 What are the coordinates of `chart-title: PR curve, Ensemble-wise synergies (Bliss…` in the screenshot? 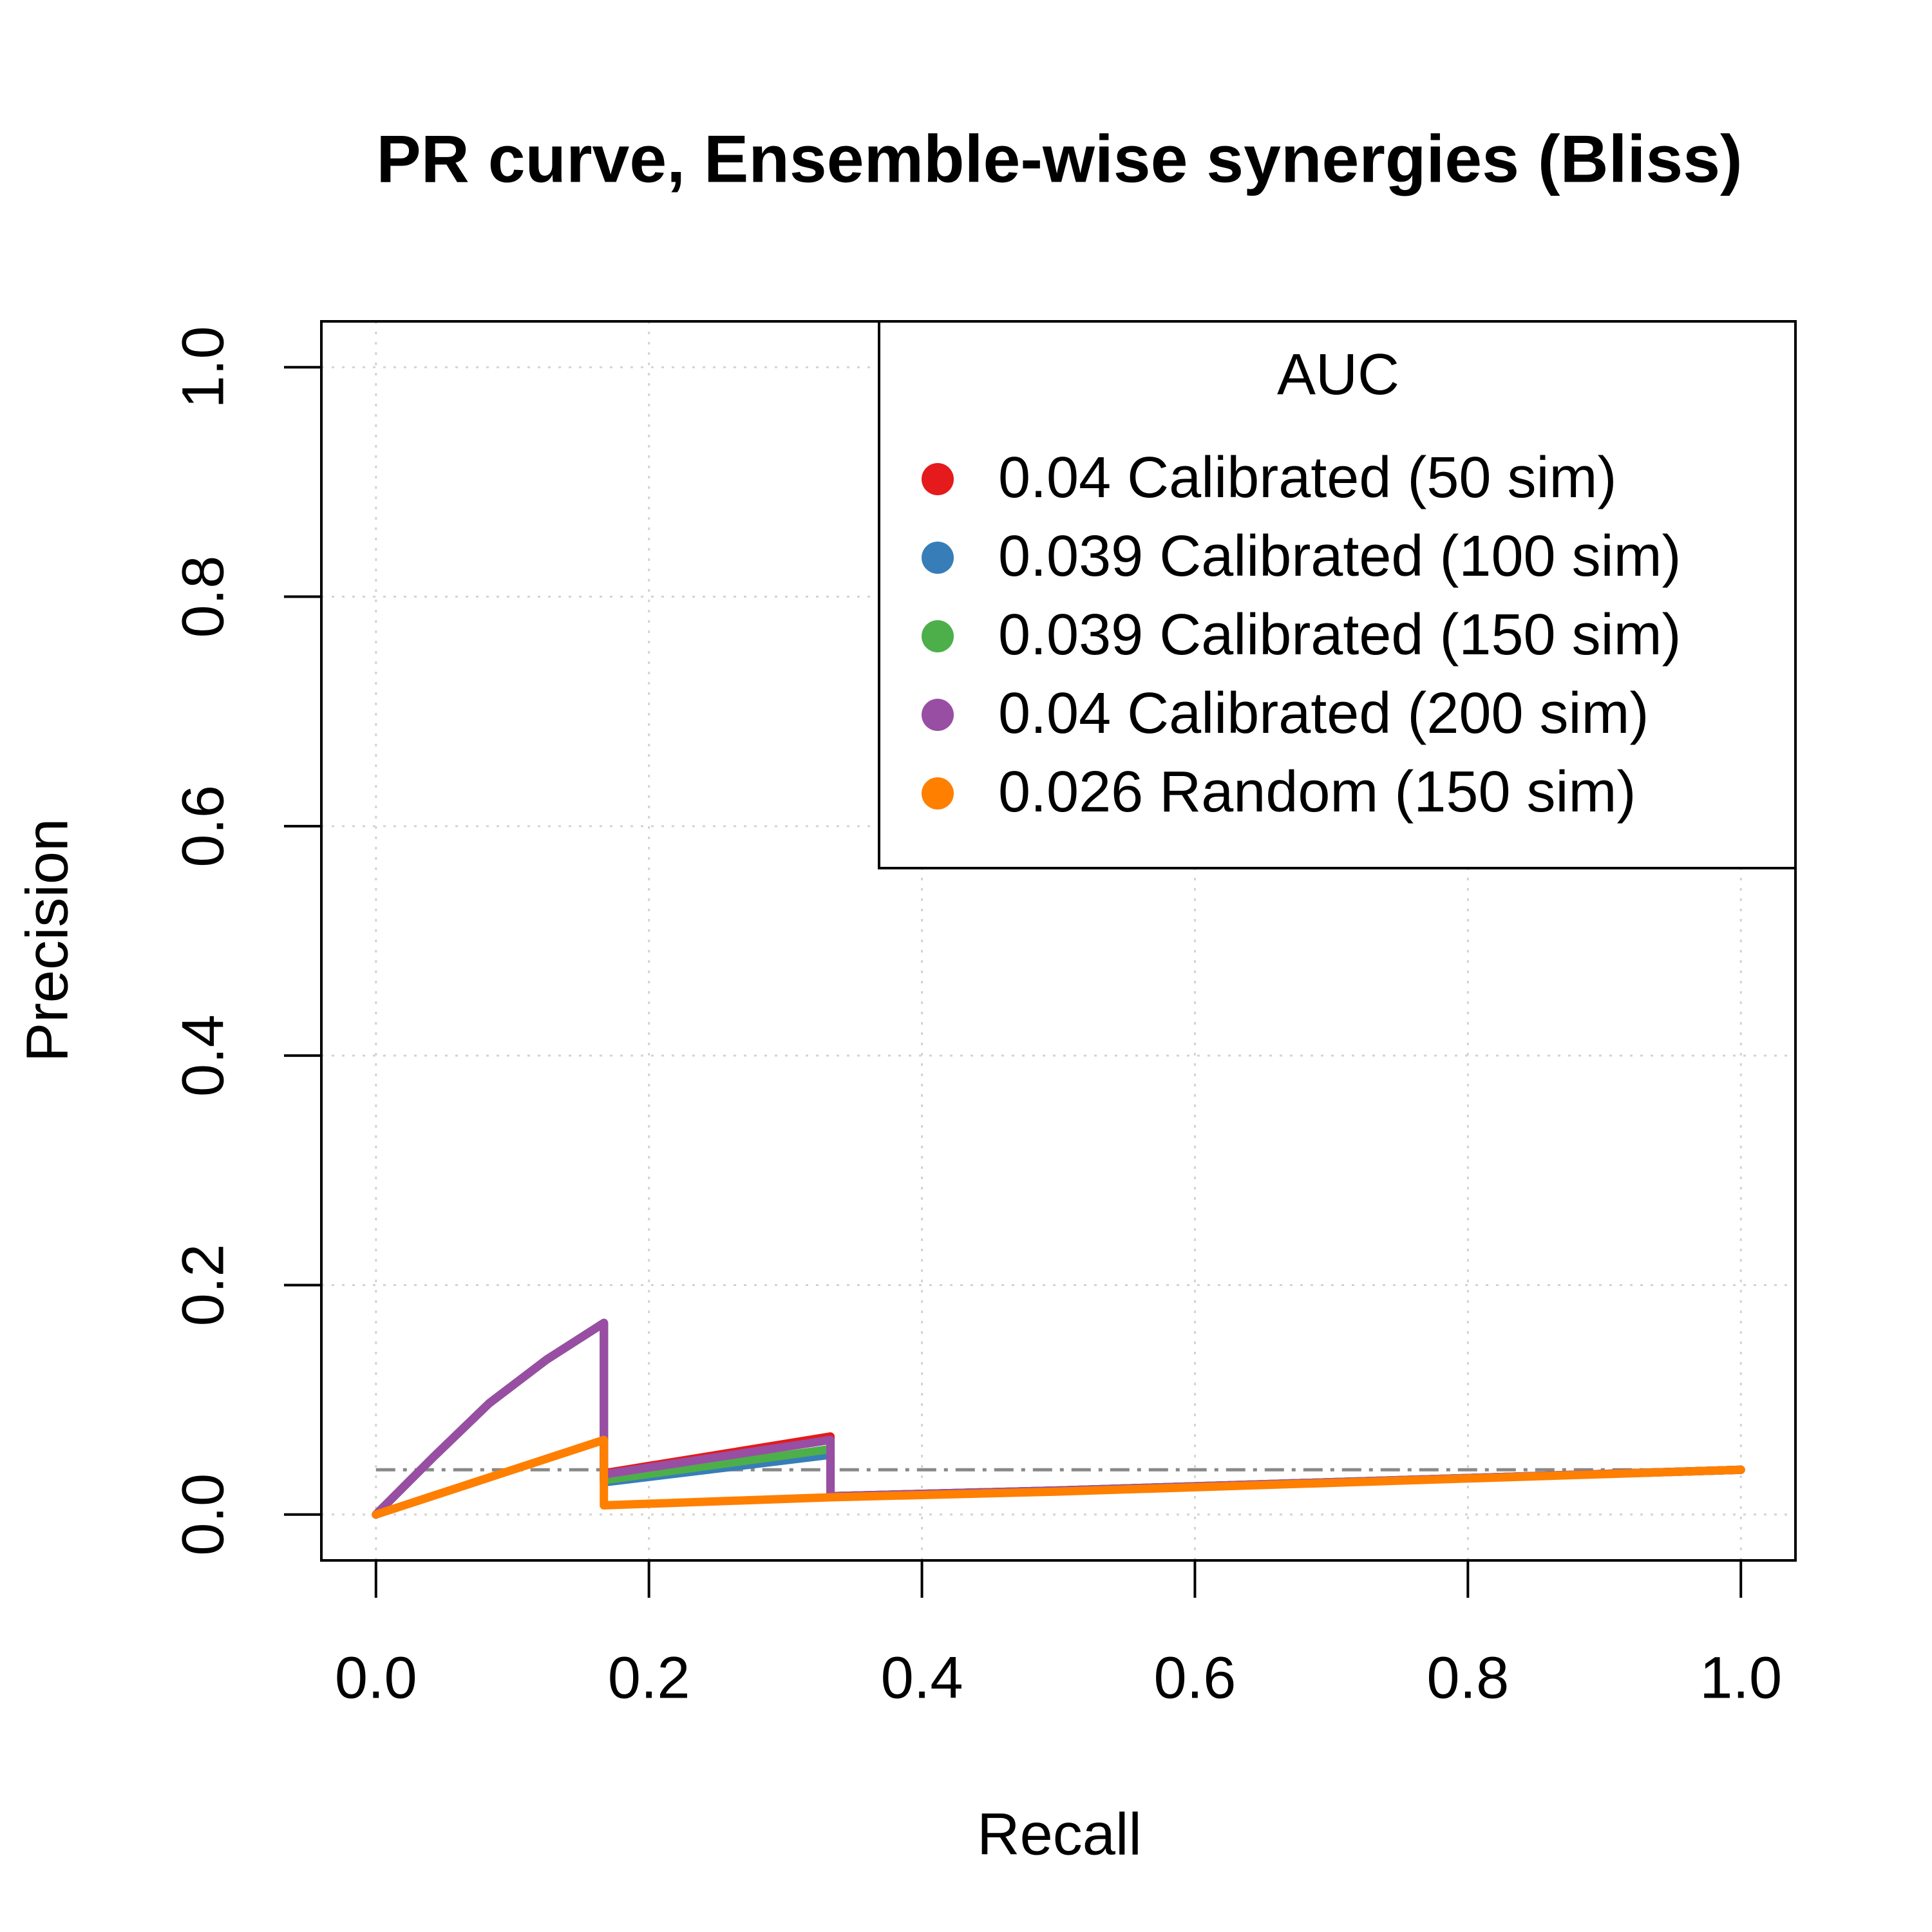 It's located at (1059, 159).